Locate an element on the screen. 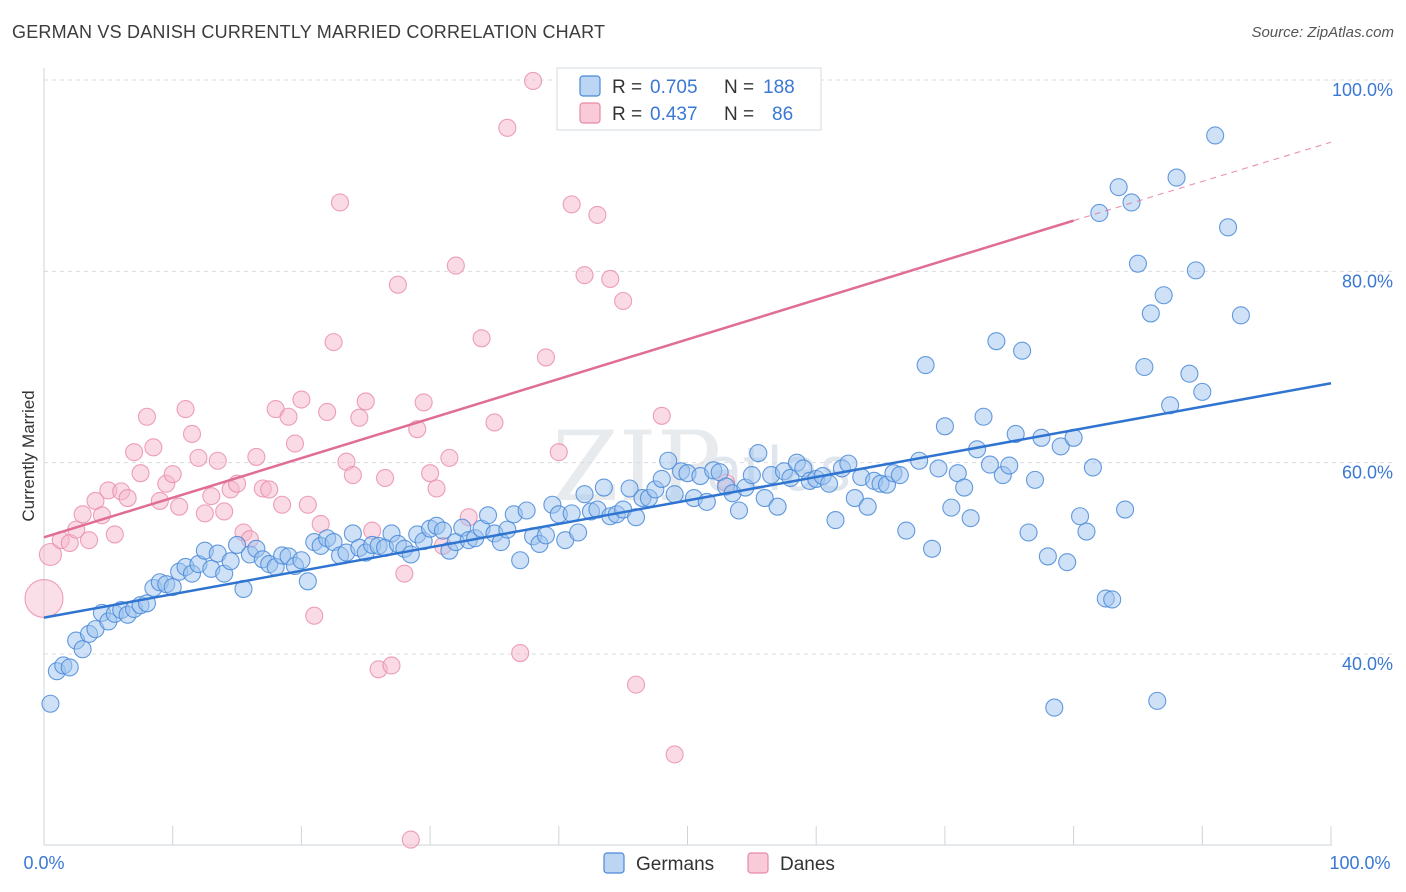  germans-legend-swatch is located at coordinates (590, 86).